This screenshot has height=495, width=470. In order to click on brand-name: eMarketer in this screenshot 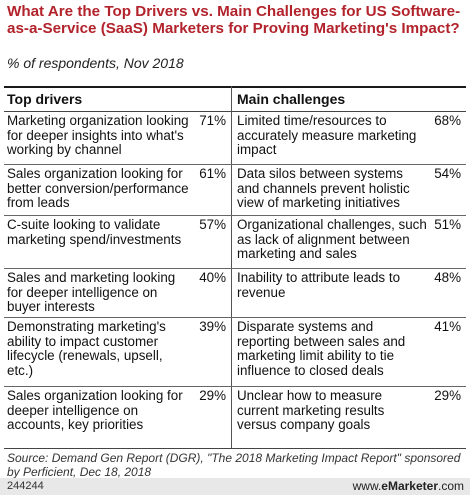, I will do `click(409, 486)`.